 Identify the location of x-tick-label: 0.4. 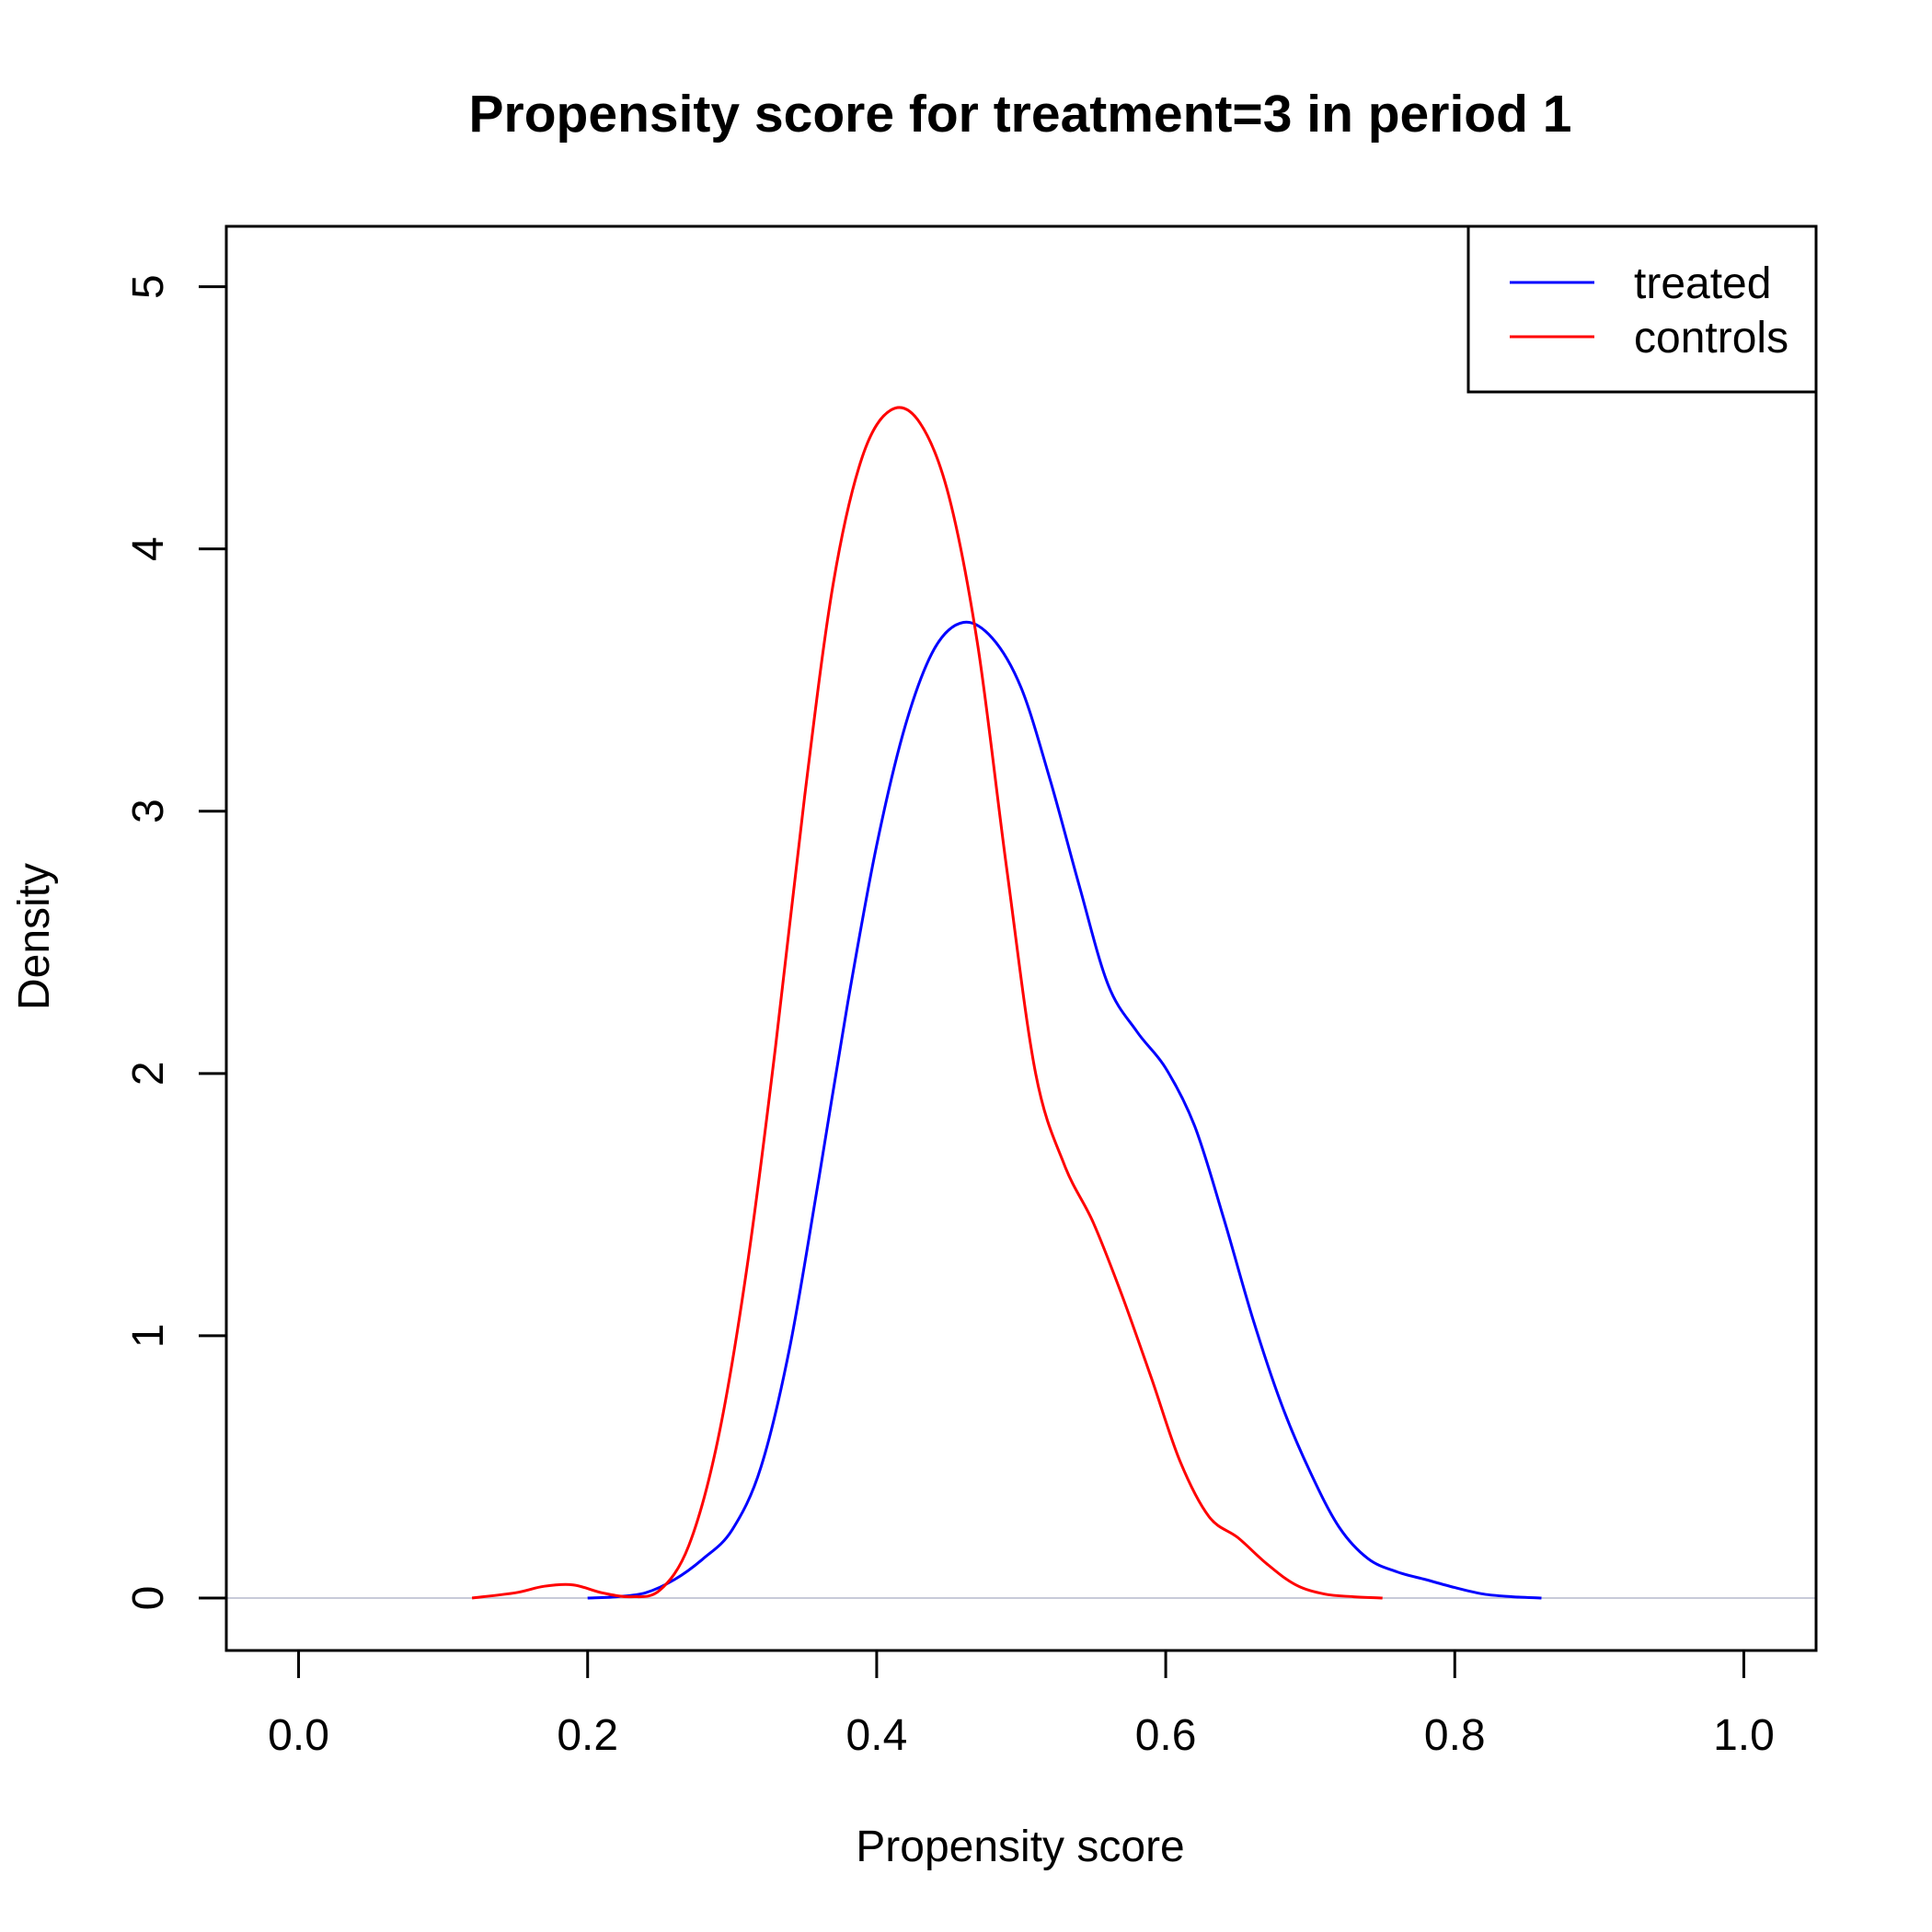
(877, 1735).